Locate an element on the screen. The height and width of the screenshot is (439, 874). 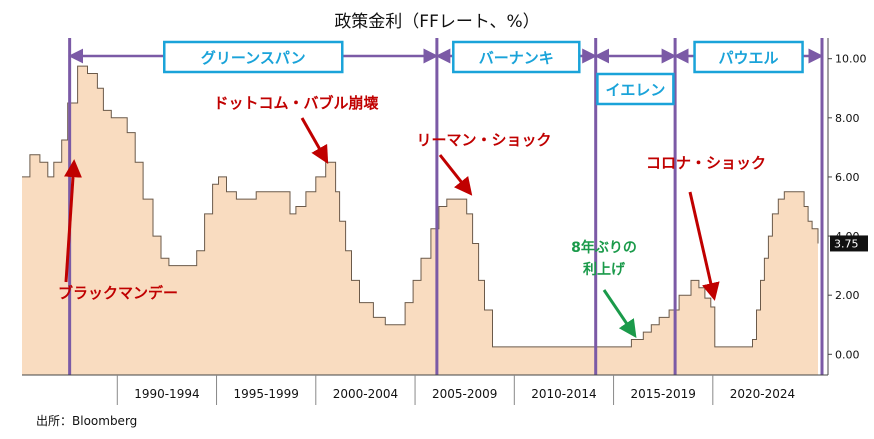
annotation-label-4: 8年ぶりの is located at coordinates (604, 247).